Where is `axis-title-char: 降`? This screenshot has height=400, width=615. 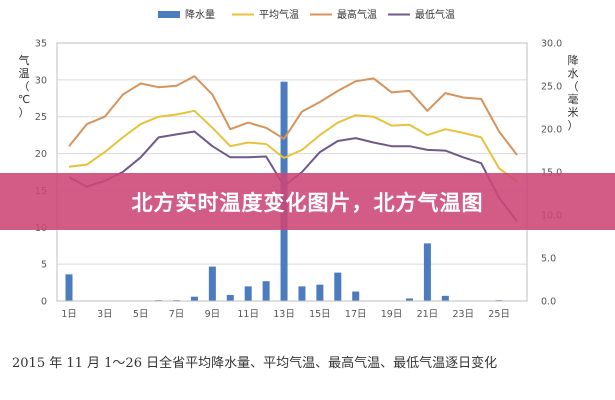 axis-title-char: 降 is located at coordinates (573, 60).